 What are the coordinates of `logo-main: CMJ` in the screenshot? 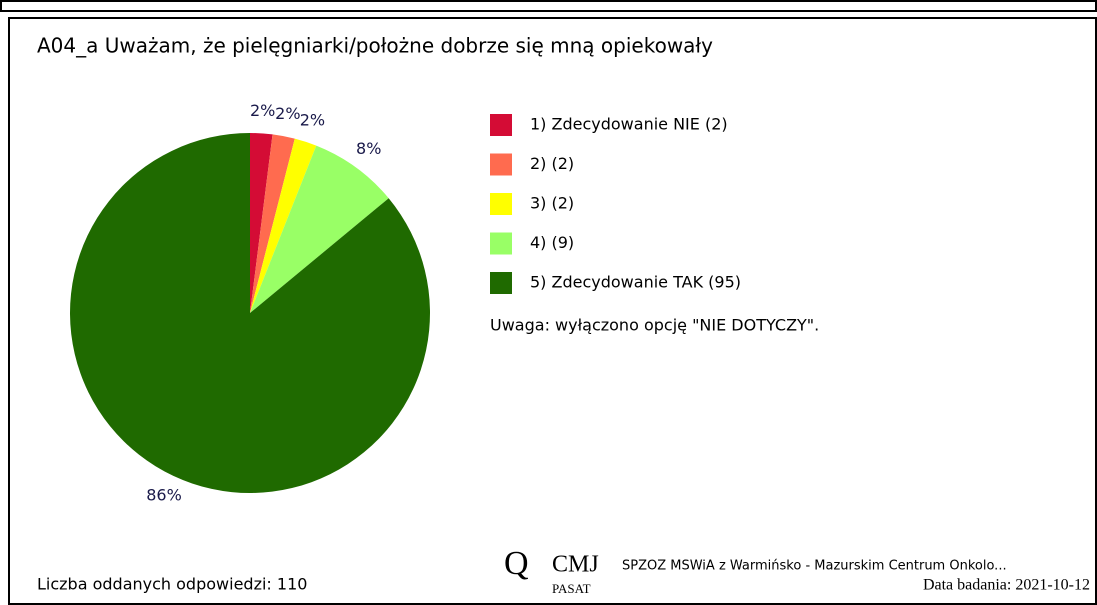 It's located at (575, 565).